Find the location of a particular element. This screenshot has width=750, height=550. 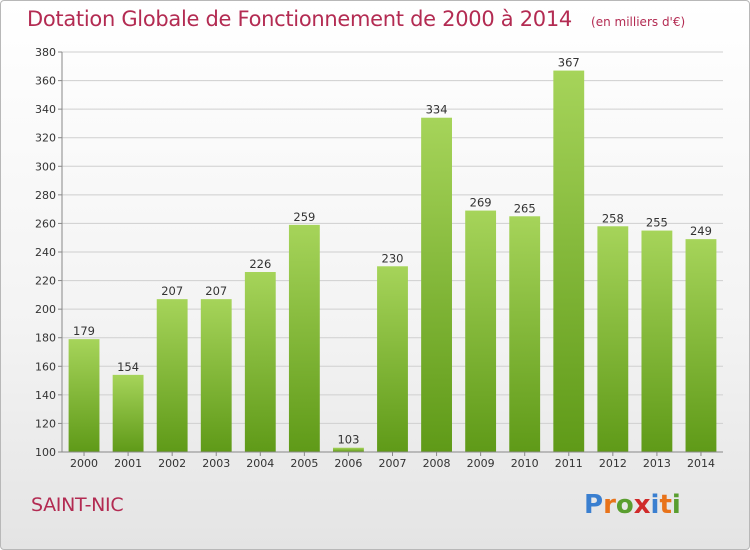

y-tick-label: 300 is located at coordinates (45, 166).